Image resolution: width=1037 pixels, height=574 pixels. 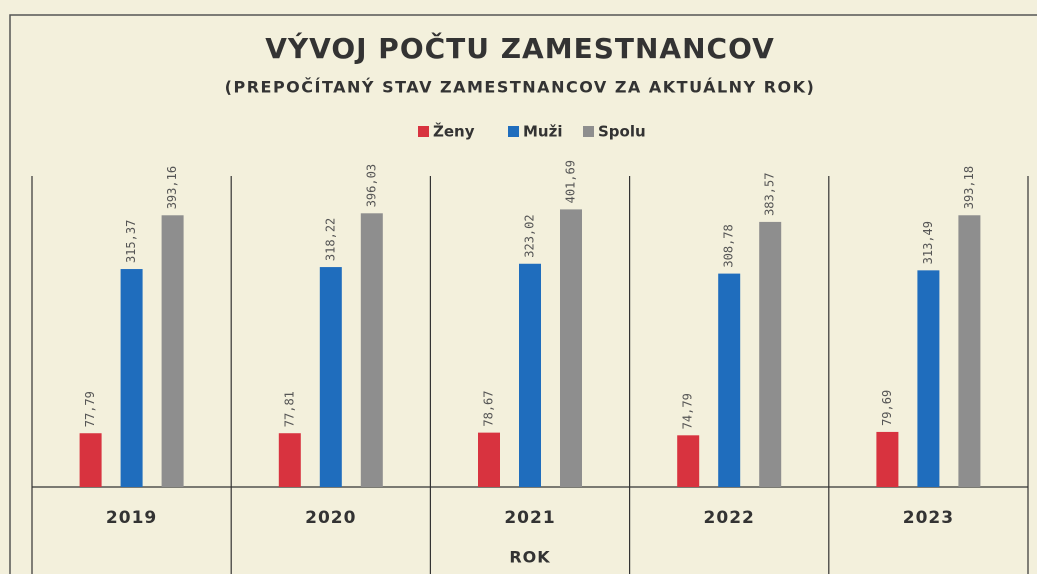 What do you see at coordinates (928, 518) in the screenshot?
I see `x-tick-label: 2023` at bounding box center [928, 518].